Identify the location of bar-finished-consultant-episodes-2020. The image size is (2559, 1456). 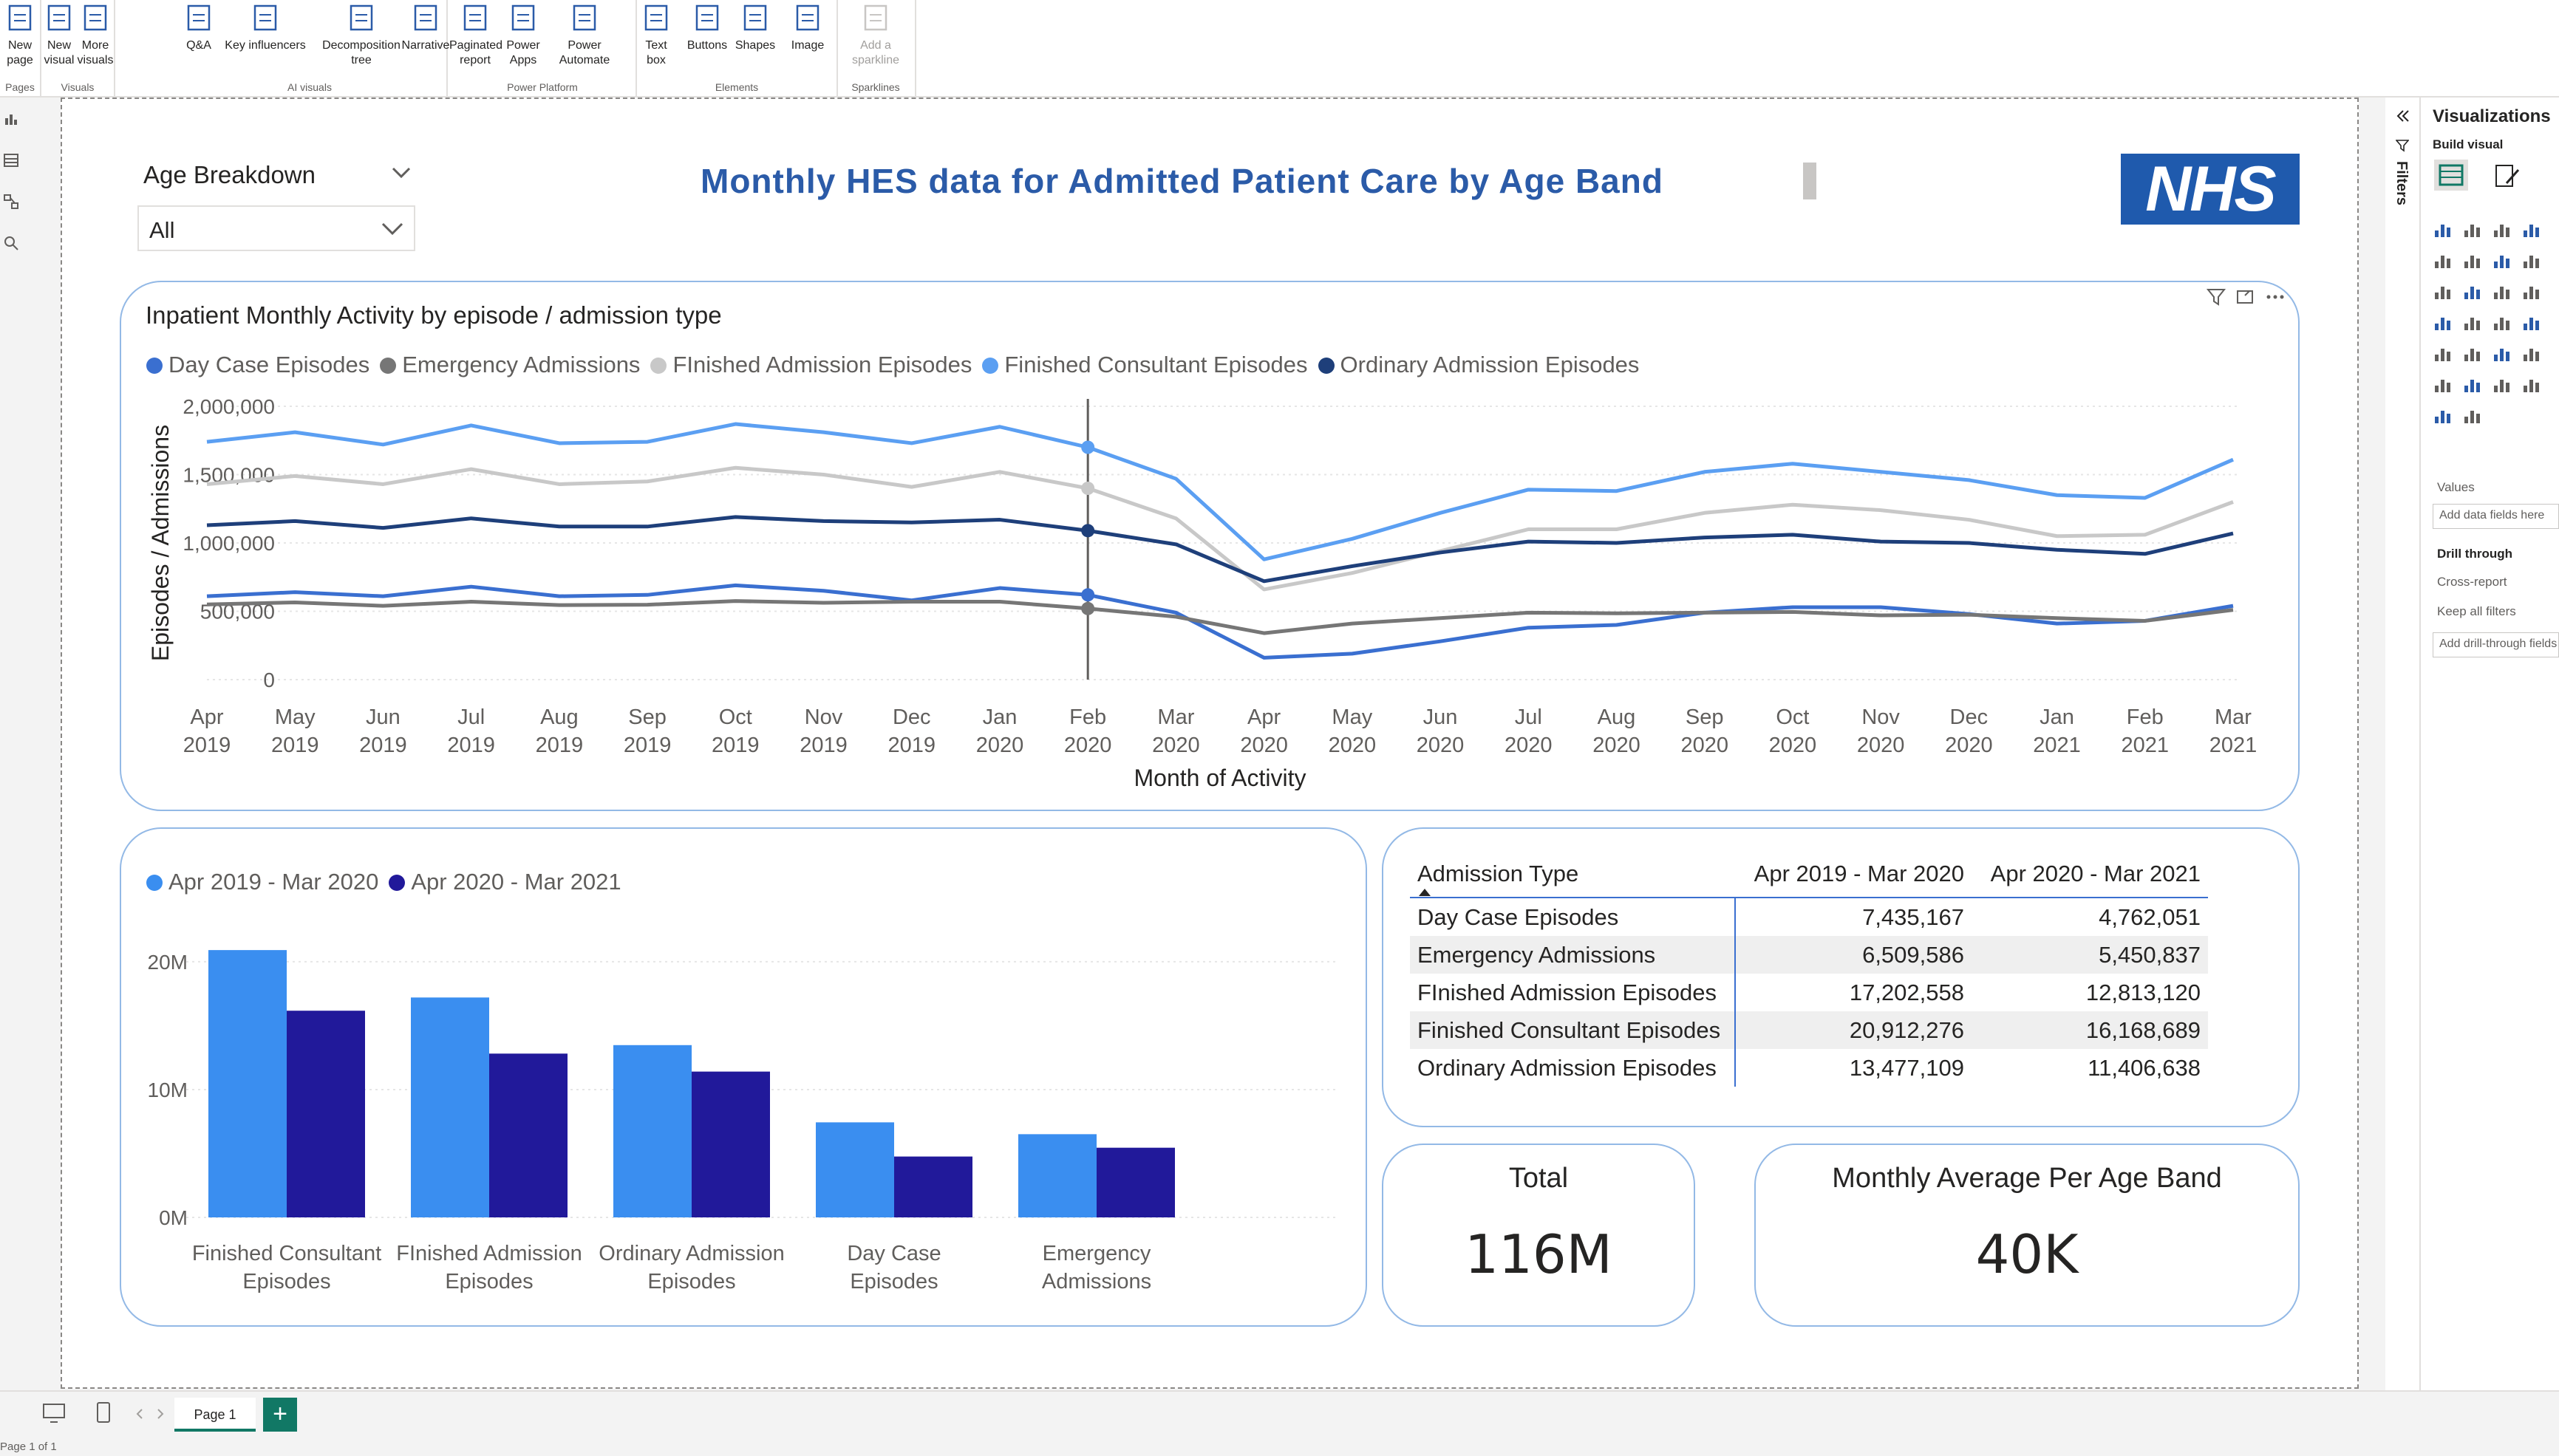
(326, 1114).